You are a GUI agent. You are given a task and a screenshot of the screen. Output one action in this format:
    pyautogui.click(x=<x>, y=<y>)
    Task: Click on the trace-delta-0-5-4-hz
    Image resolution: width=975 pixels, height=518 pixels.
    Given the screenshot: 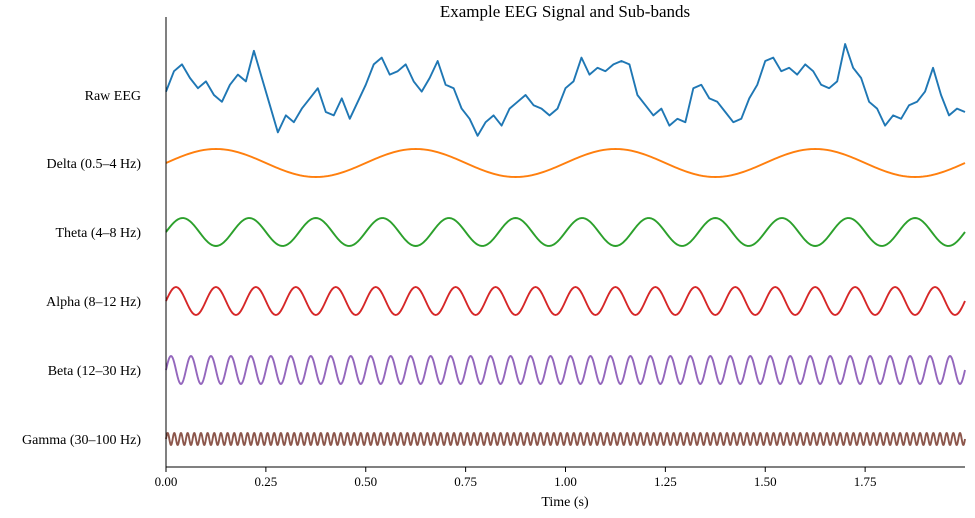 What is the action you would take?
    pyautogui.click(x=565, y=163)
    